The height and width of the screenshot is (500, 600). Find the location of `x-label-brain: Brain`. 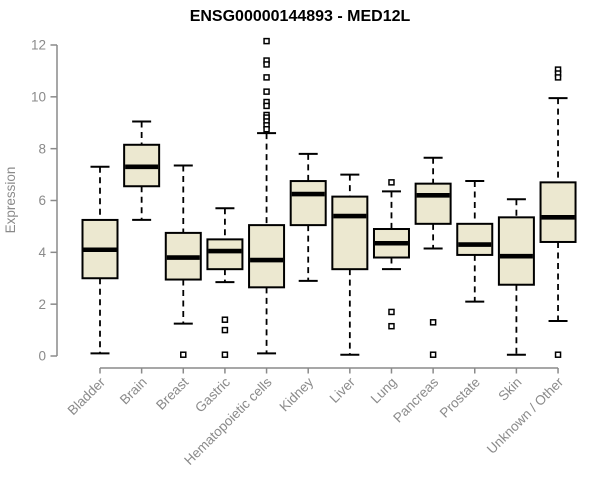

x-label-brain: Brain is located at coordinates (133, 391).